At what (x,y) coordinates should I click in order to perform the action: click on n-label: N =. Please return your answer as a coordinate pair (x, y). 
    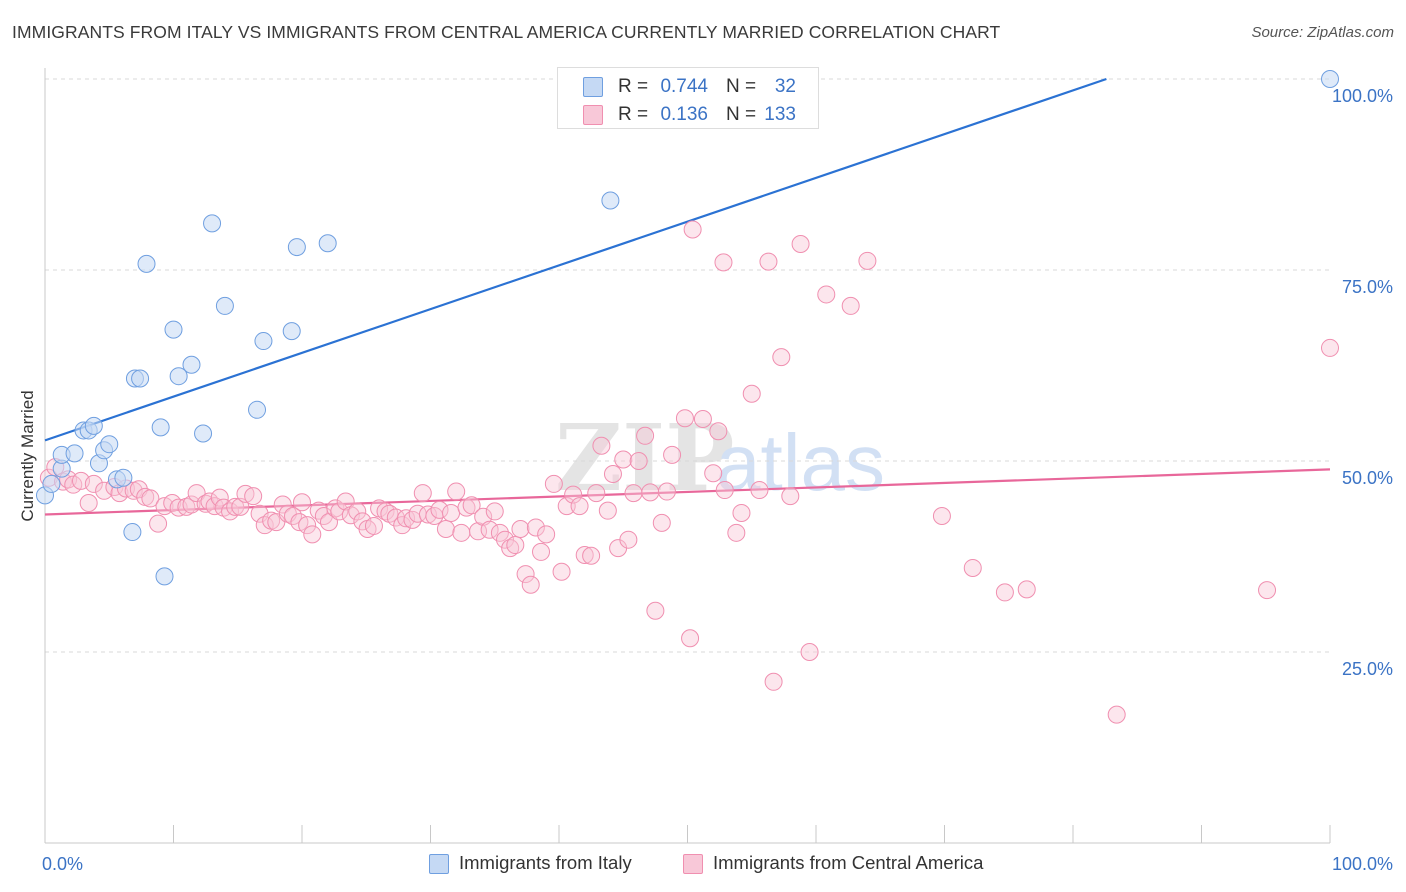
    Looking at the image, I should click on (741, 86).